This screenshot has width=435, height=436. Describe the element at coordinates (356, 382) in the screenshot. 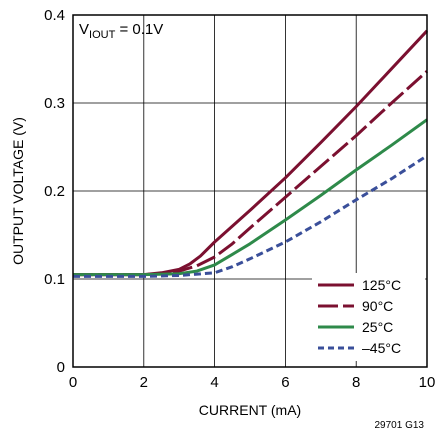

I see `x-tick-label: 8` at that location.